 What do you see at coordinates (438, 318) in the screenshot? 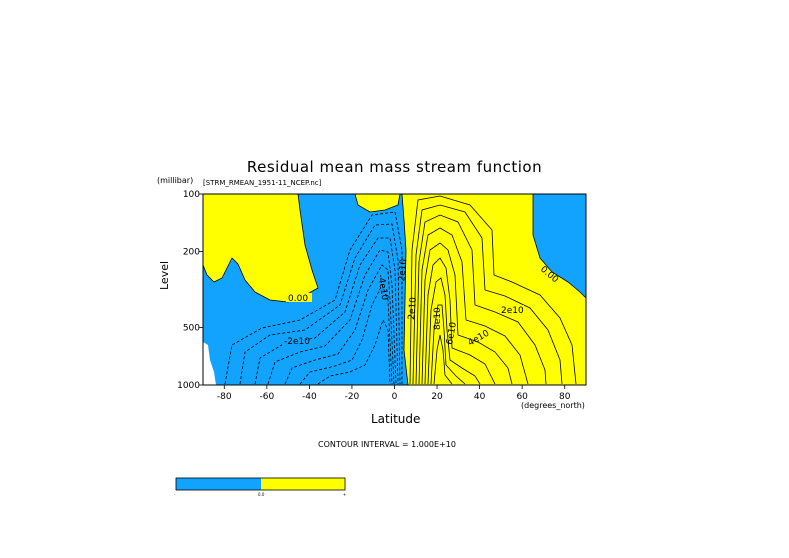
I see `contour-label-7: 8e10` at bounding box center [438, 318].